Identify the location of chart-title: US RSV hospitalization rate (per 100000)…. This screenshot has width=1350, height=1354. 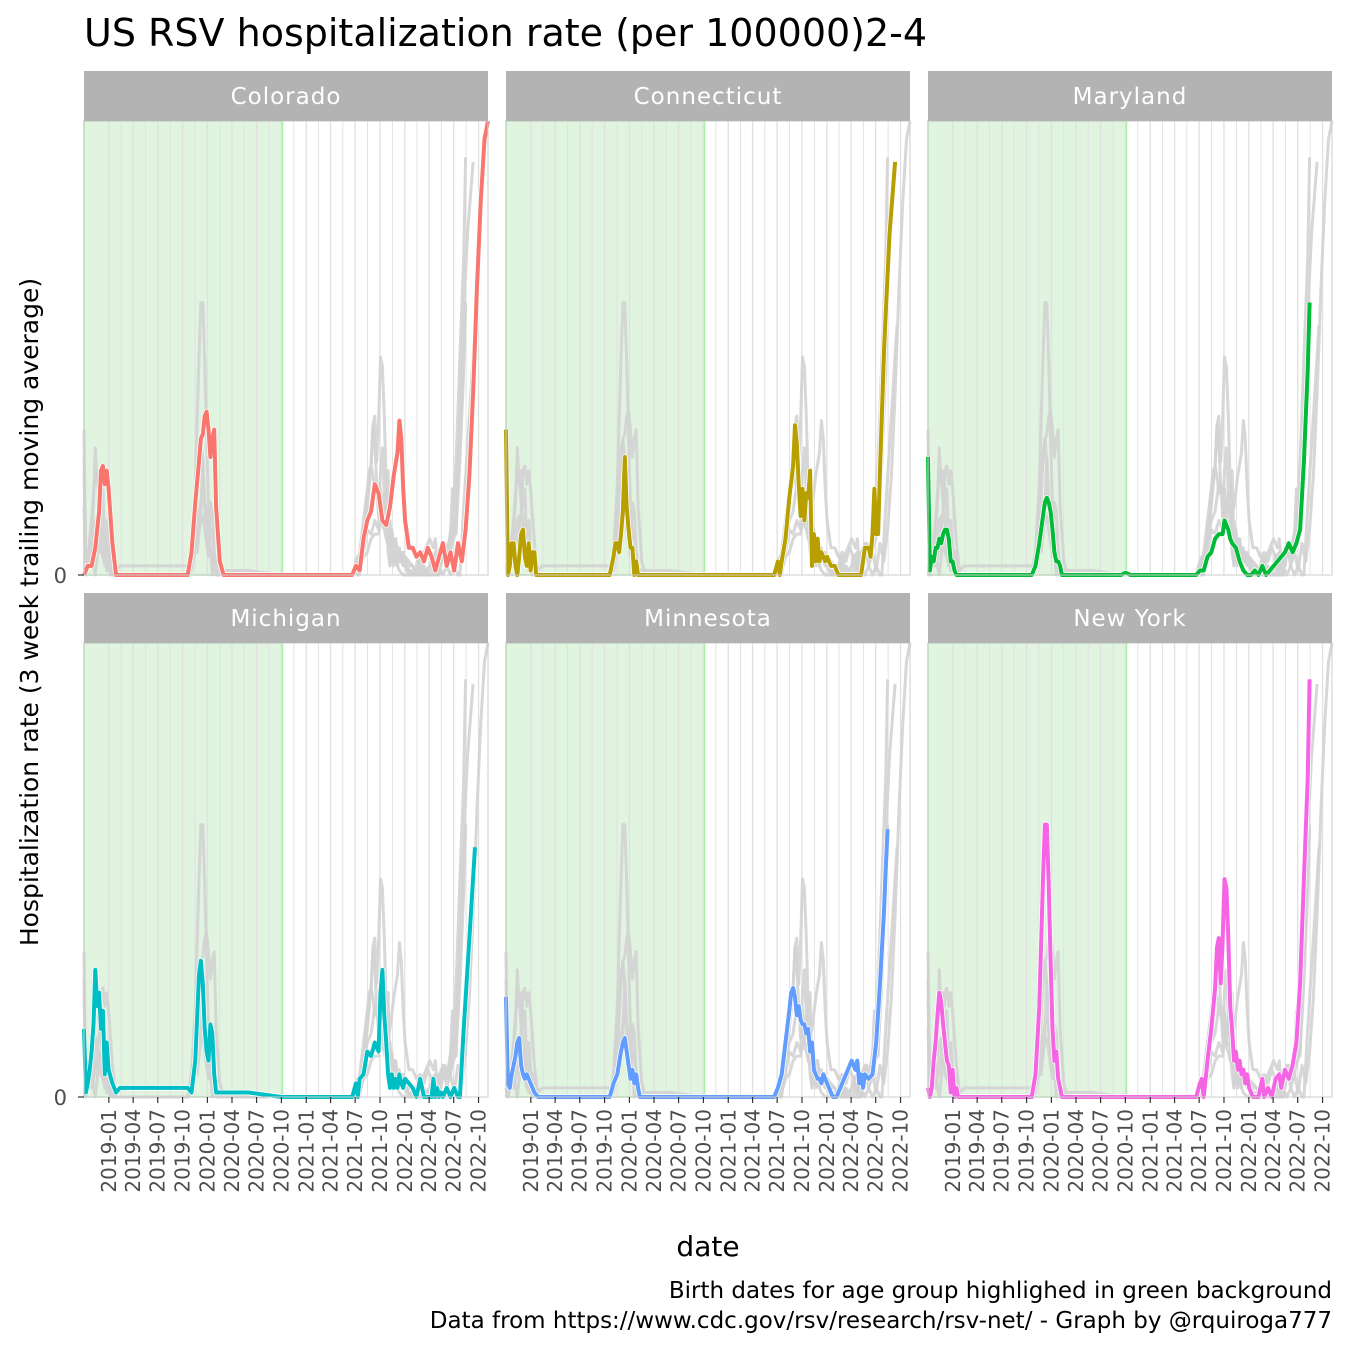
(505, 33).